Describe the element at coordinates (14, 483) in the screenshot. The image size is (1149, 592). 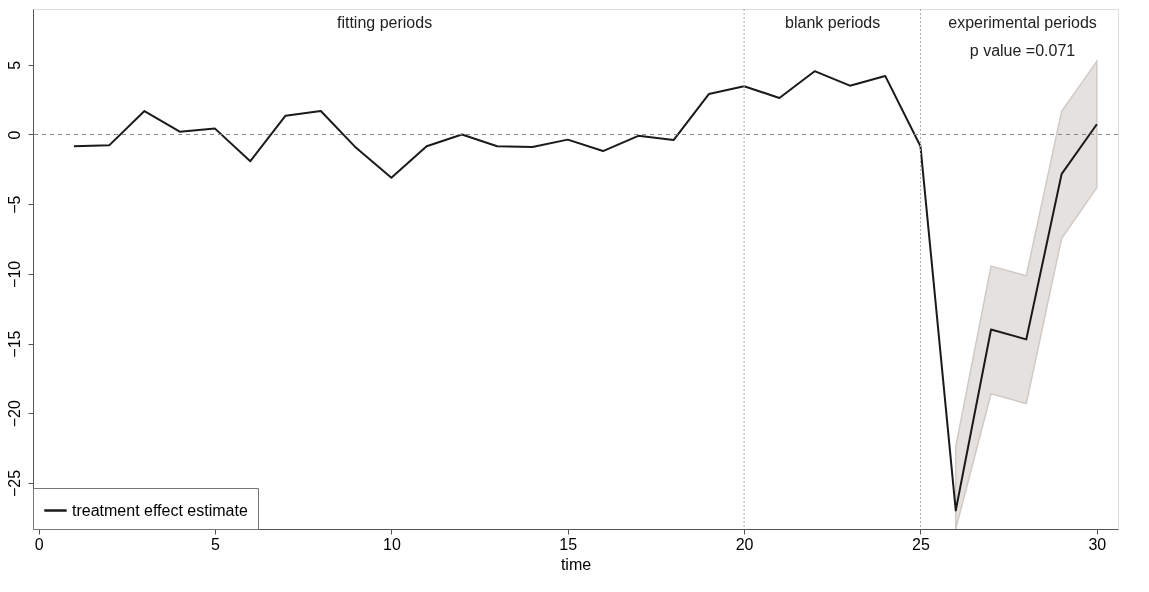
I see `y-tick-label: −25` at that location.